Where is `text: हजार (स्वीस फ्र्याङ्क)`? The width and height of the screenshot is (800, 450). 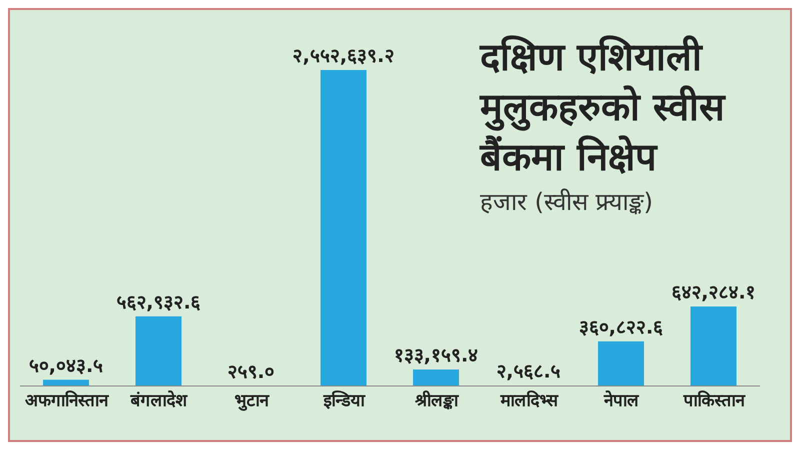
text: हजार (स्वीस फ्र्याङ्क) is located at coordinates (567, 202).